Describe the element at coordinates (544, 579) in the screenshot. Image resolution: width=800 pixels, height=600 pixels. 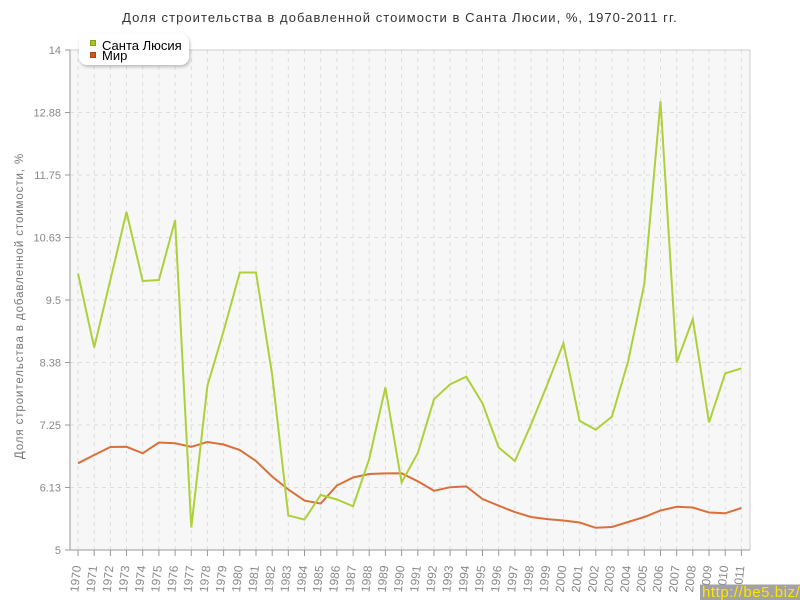
I see `svg-text: 1999` at that location.